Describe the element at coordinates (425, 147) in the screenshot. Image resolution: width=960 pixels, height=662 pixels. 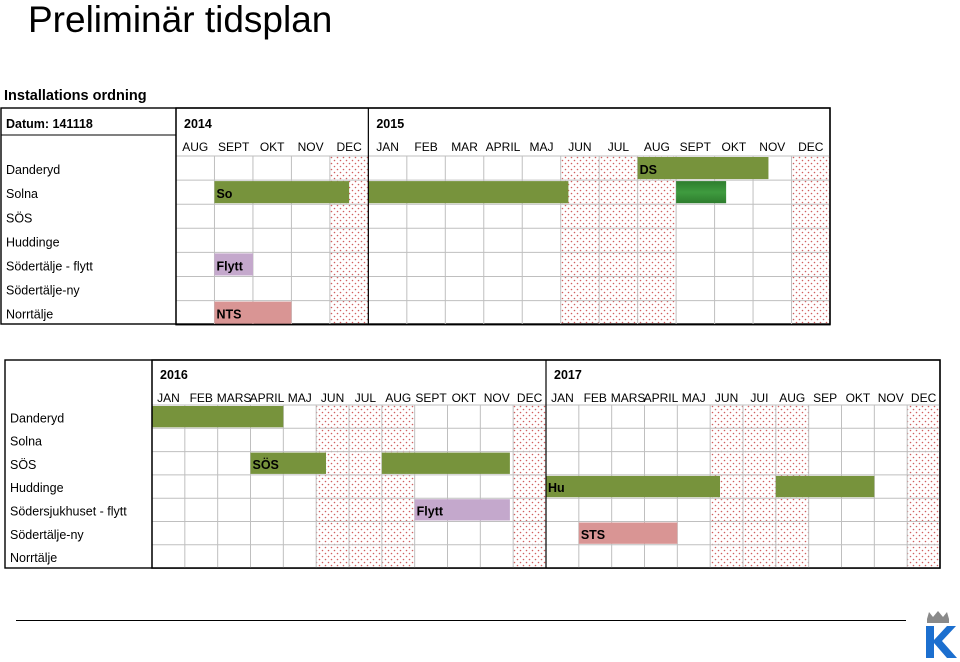
I see `chart1-month-label: FEB` at that location.